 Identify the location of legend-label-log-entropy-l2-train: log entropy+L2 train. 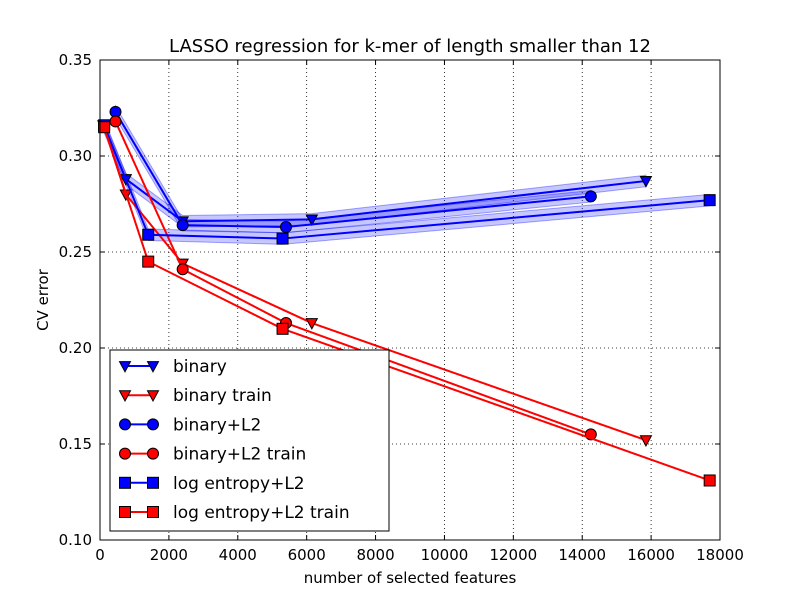
(261, 513).